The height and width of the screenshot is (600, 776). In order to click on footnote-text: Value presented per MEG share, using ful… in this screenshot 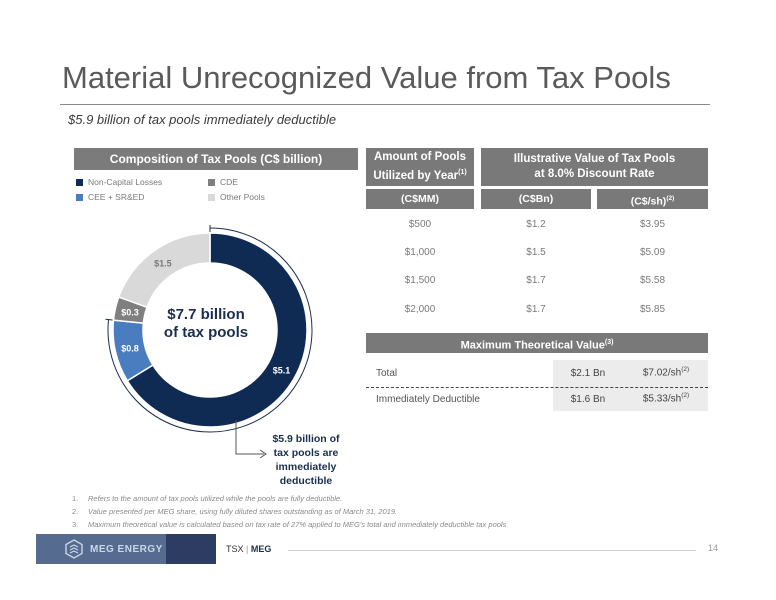, I will do `click(243, 511)`.